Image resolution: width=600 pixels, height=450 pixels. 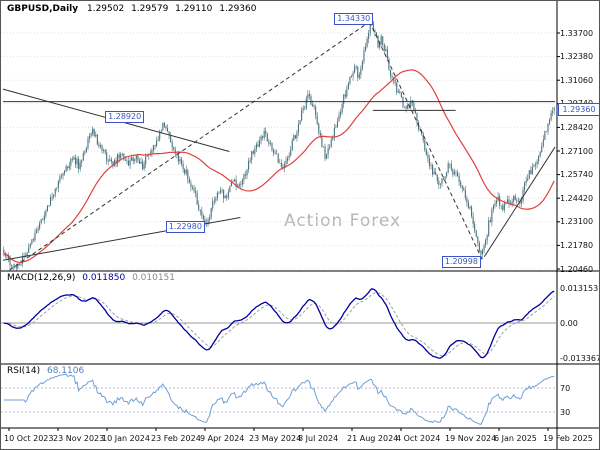 What do you see at coordinates (238, 9) in the screenshot?
I see `ohlc-close: 1.29360` at bounding box center [238, 9].